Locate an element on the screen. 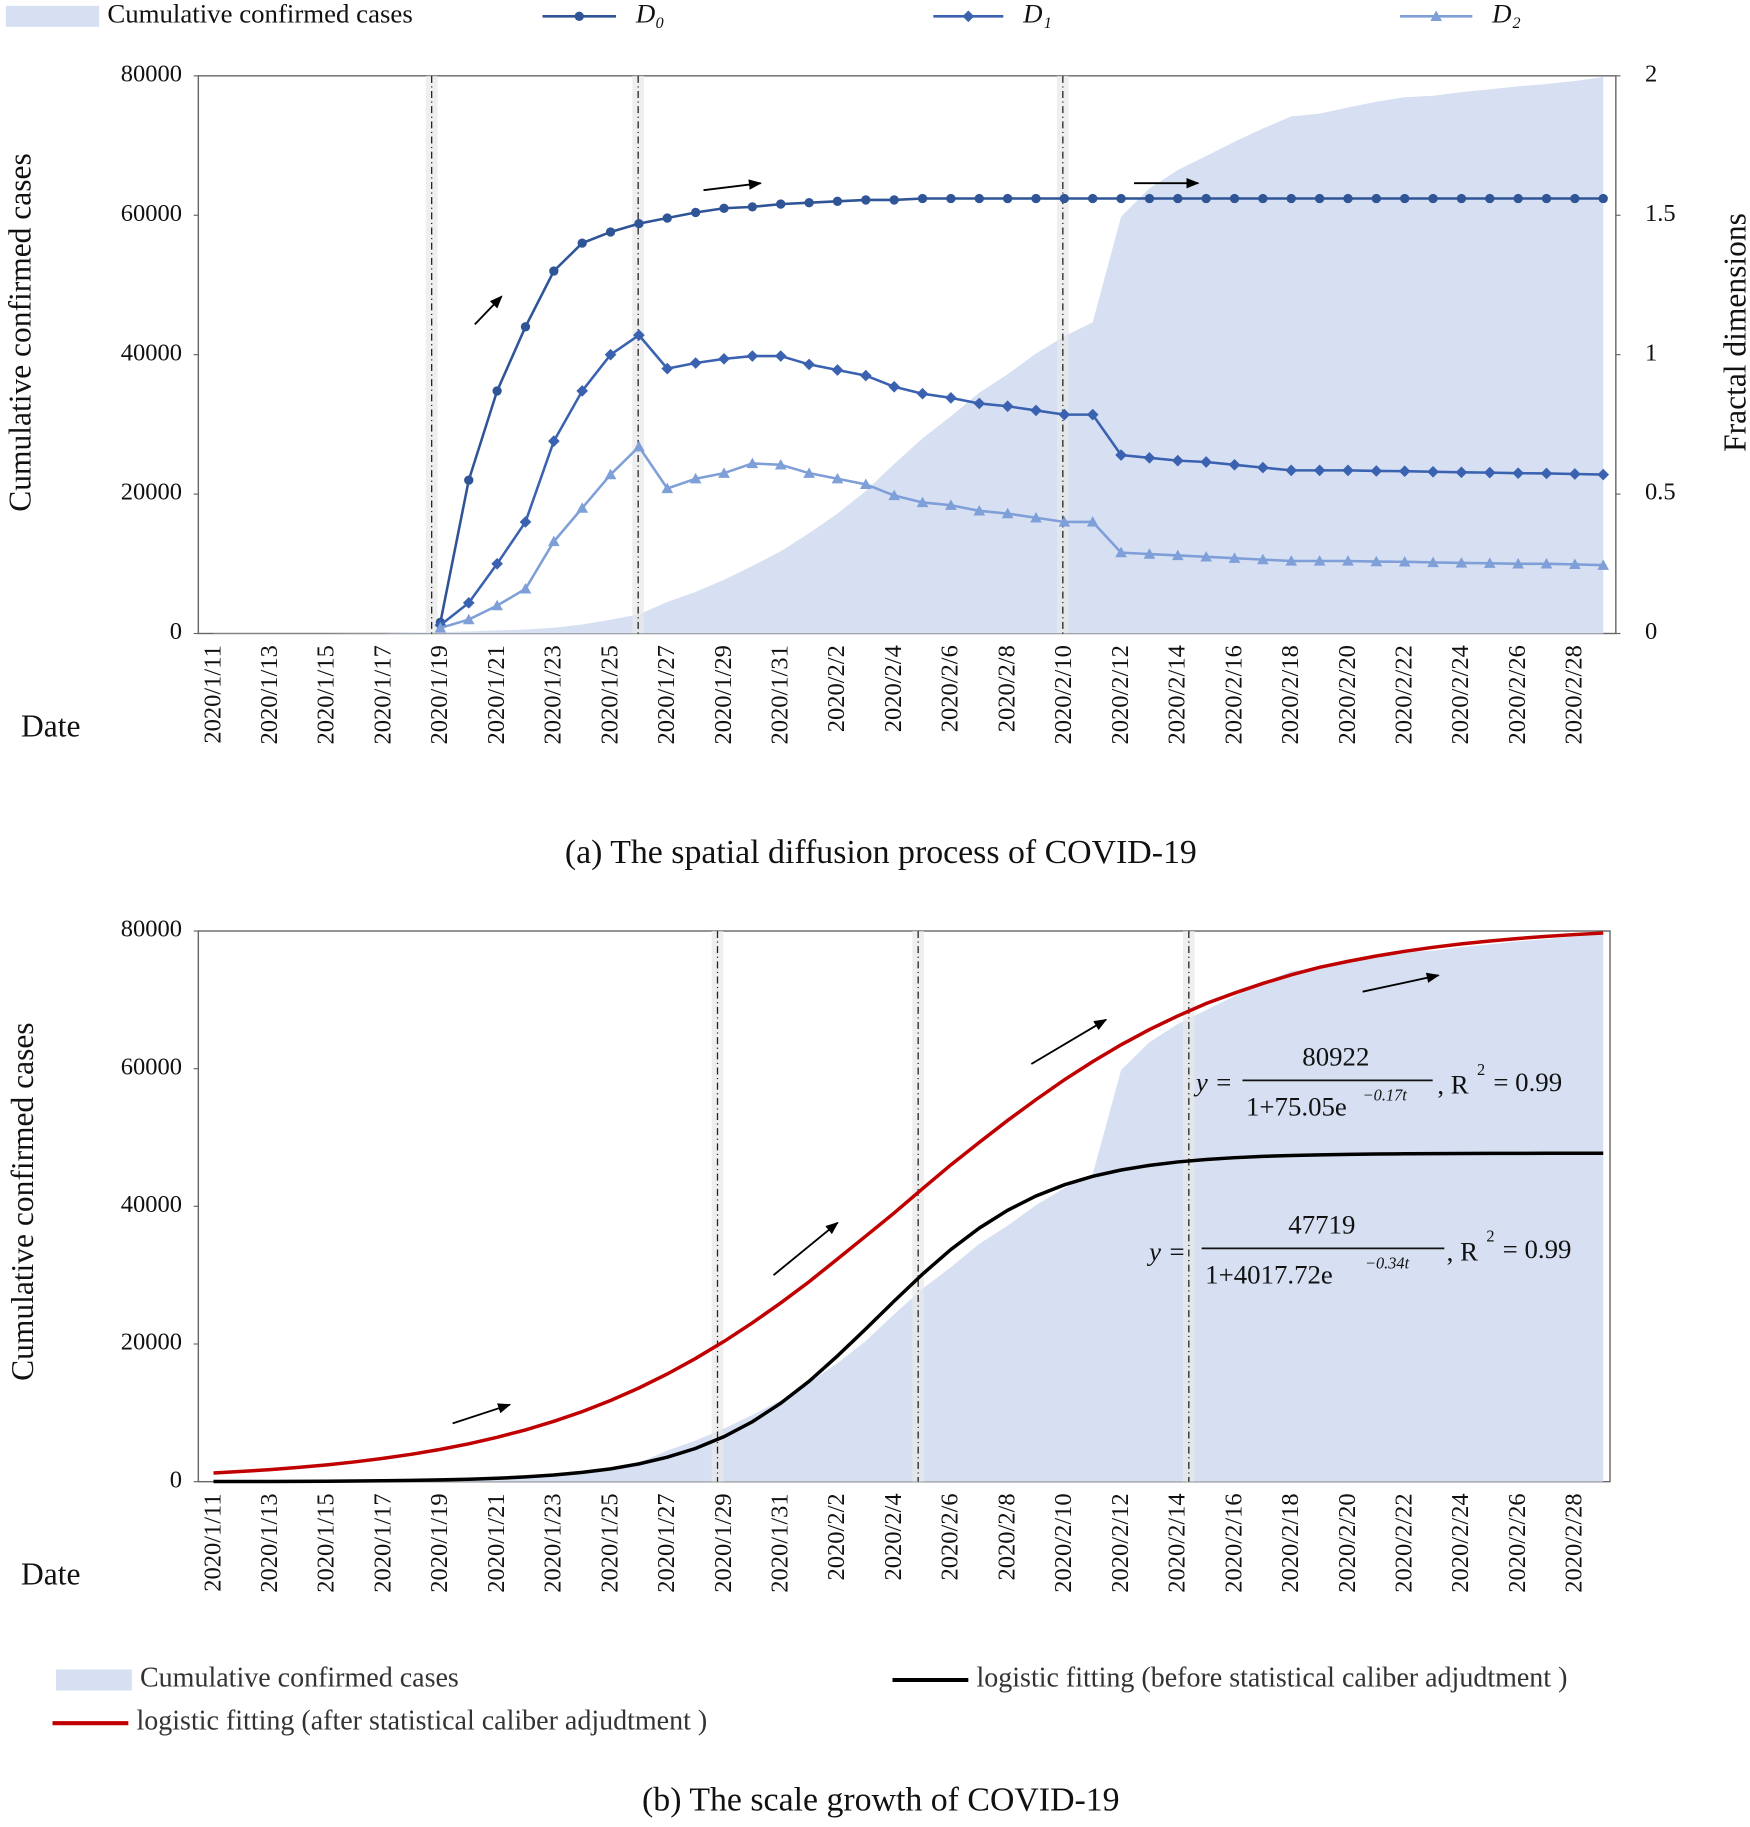  x-tick-label: 2020/2/10 is located at coordinates (1063, 1542).